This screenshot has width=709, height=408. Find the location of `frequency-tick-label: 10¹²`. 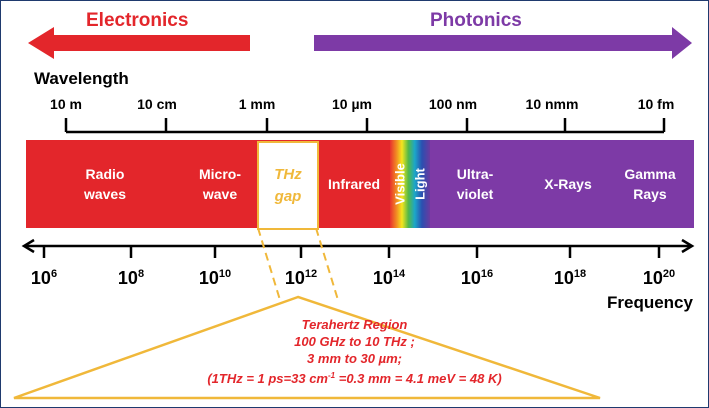

frequency-tick-label: 10¹² is located at coordinates (301, 278).